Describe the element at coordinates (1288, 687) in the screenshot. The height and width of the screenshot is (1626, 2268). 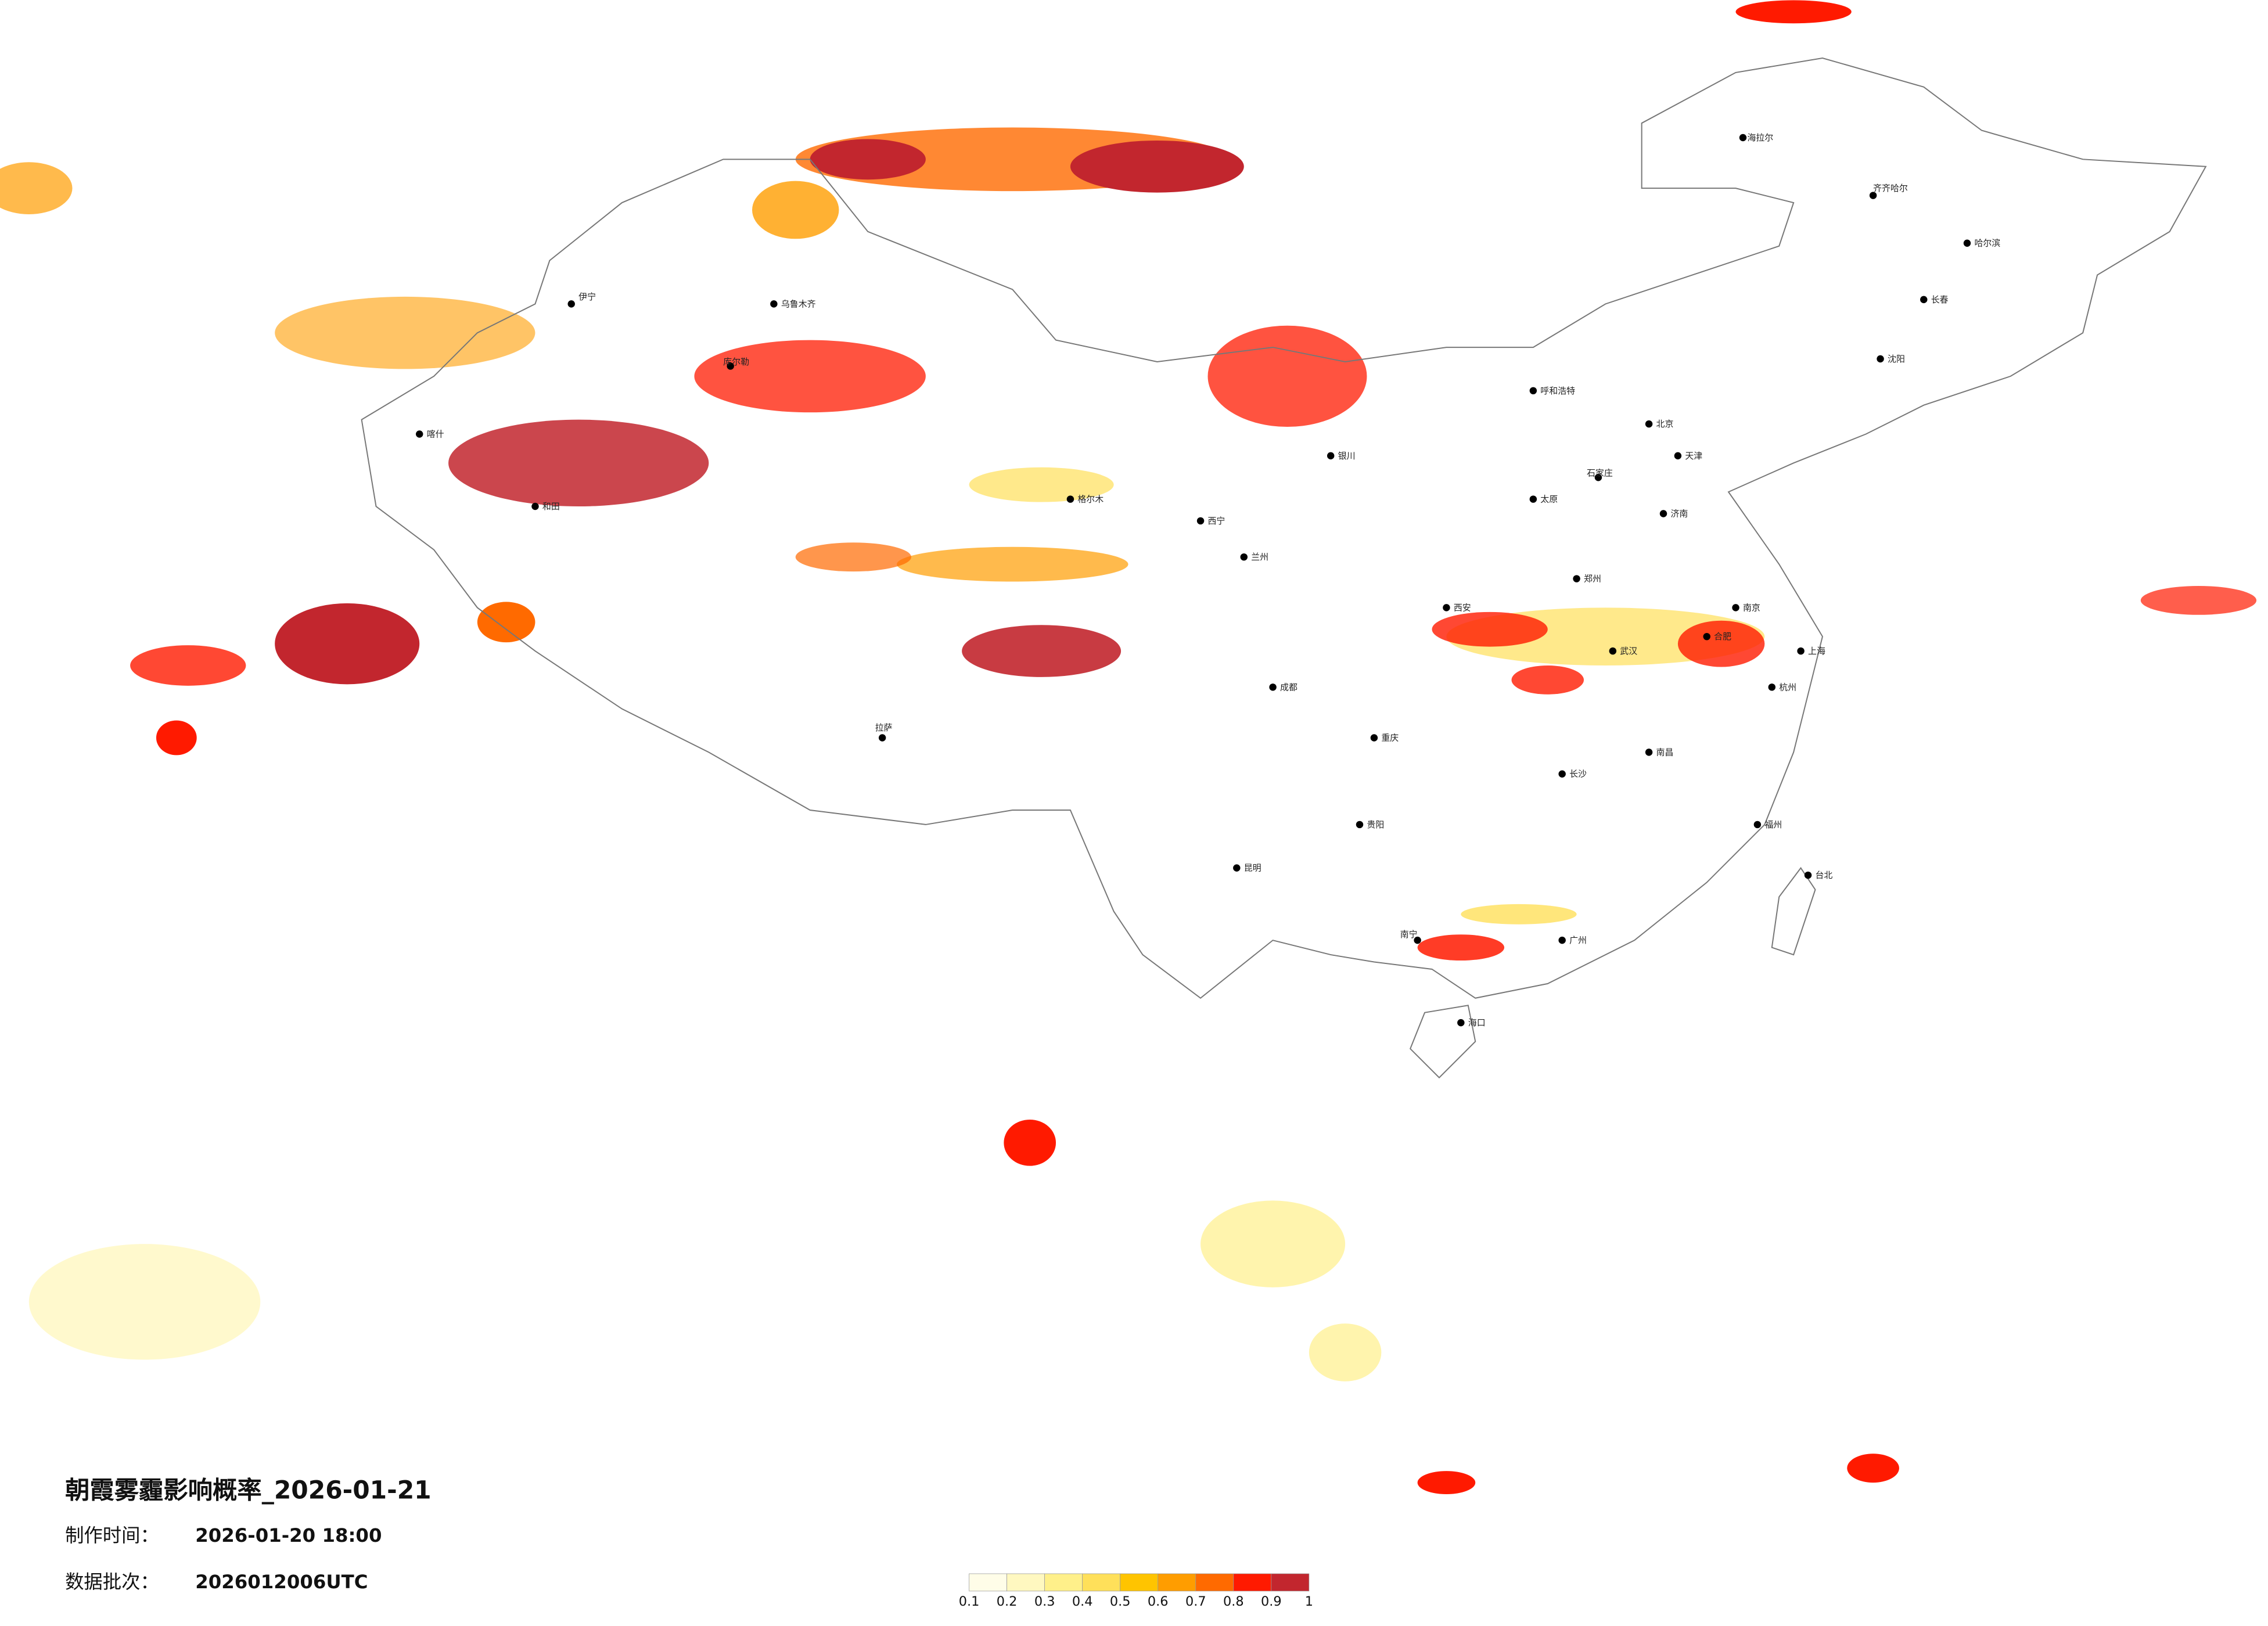
I see `city-label: 成都` at that location.